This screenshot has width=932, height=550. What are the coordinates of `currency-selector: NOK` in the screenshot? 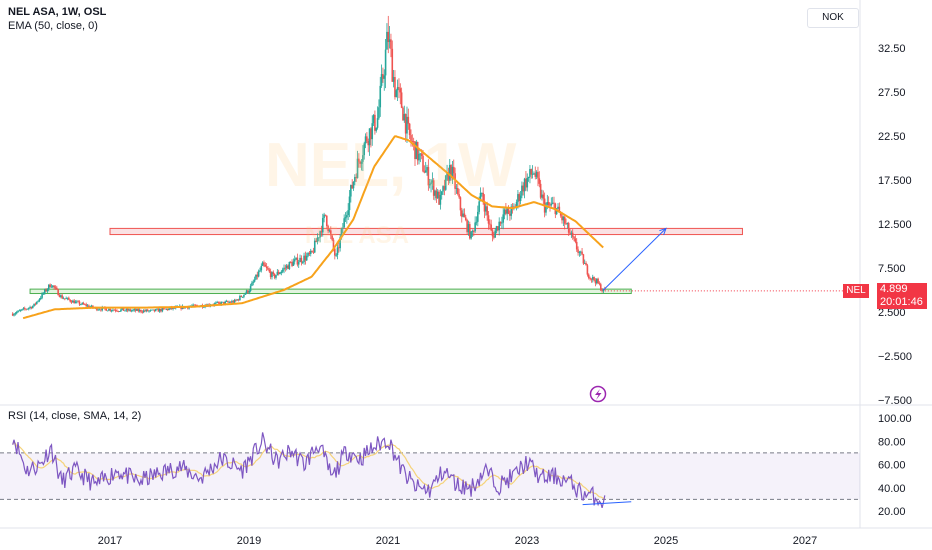 It's located at (833, 18).